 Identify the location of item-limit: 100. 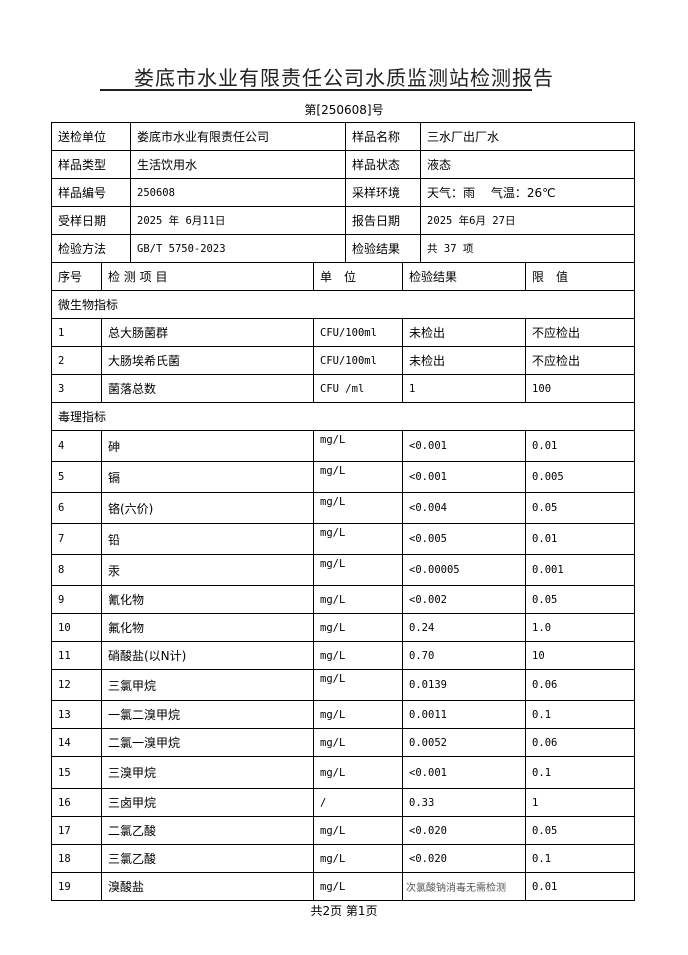
(580, 388).